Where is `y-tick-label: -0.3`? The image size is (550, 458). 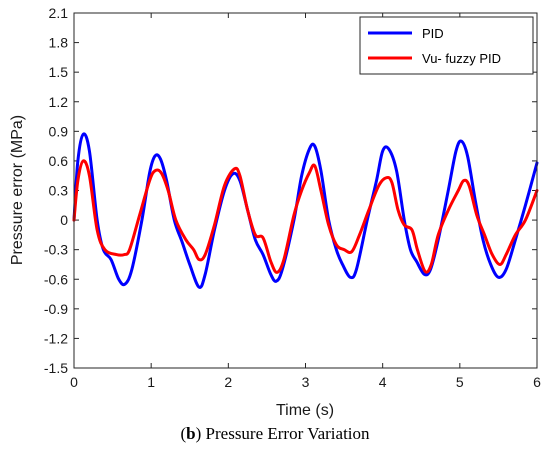 y-tick-label: -0.3 is located at coordinates (56, 250).